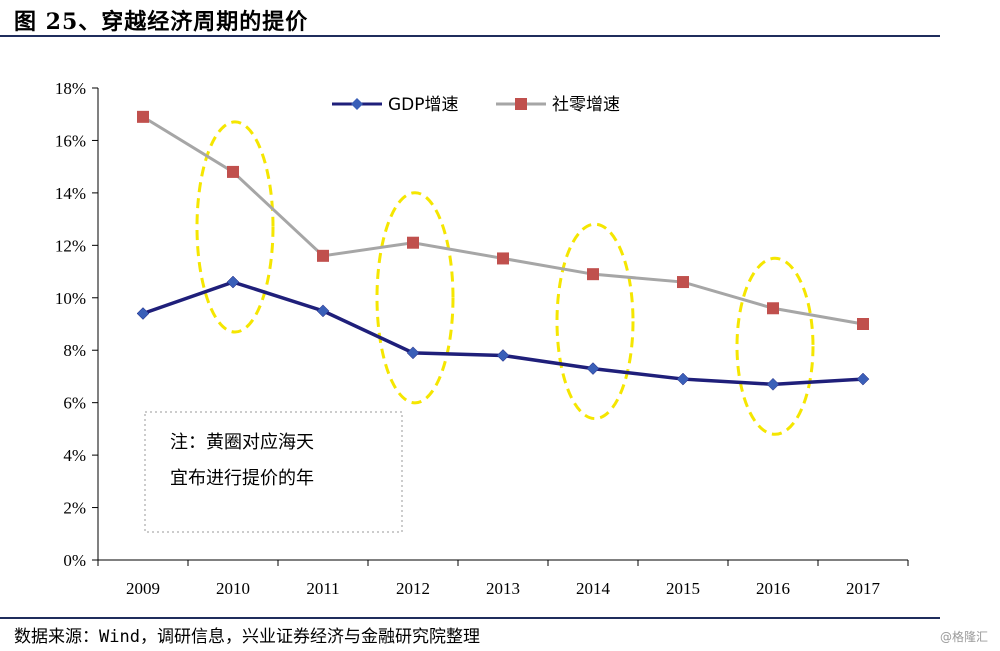  What do you see at coordinates (423, 105) in the screenshot?
I see `legend-label-0: GDP增速` at bounding box center [423, 105].